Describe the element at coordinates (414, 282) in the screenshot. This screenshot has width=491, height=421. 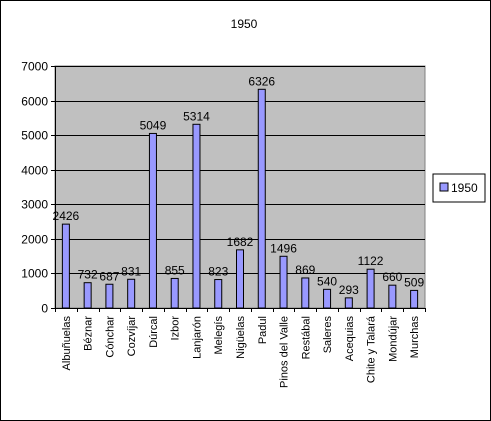
I see `data-label: 509` at that location.